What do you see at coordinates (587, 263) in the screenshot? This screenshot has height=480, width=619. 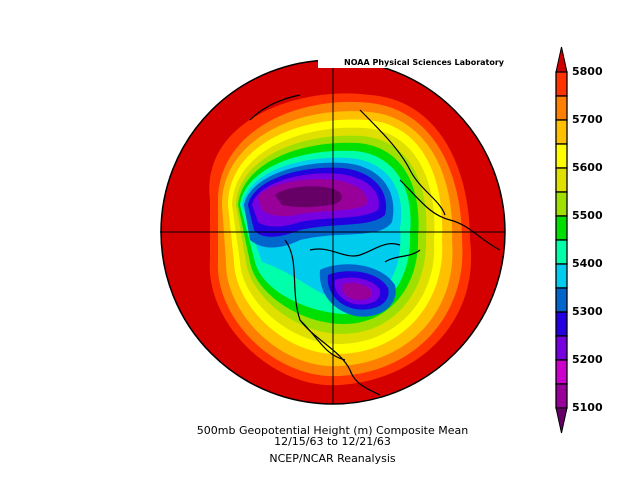 I see `colorbar-label: 5400` at bounding box center [587, 263].